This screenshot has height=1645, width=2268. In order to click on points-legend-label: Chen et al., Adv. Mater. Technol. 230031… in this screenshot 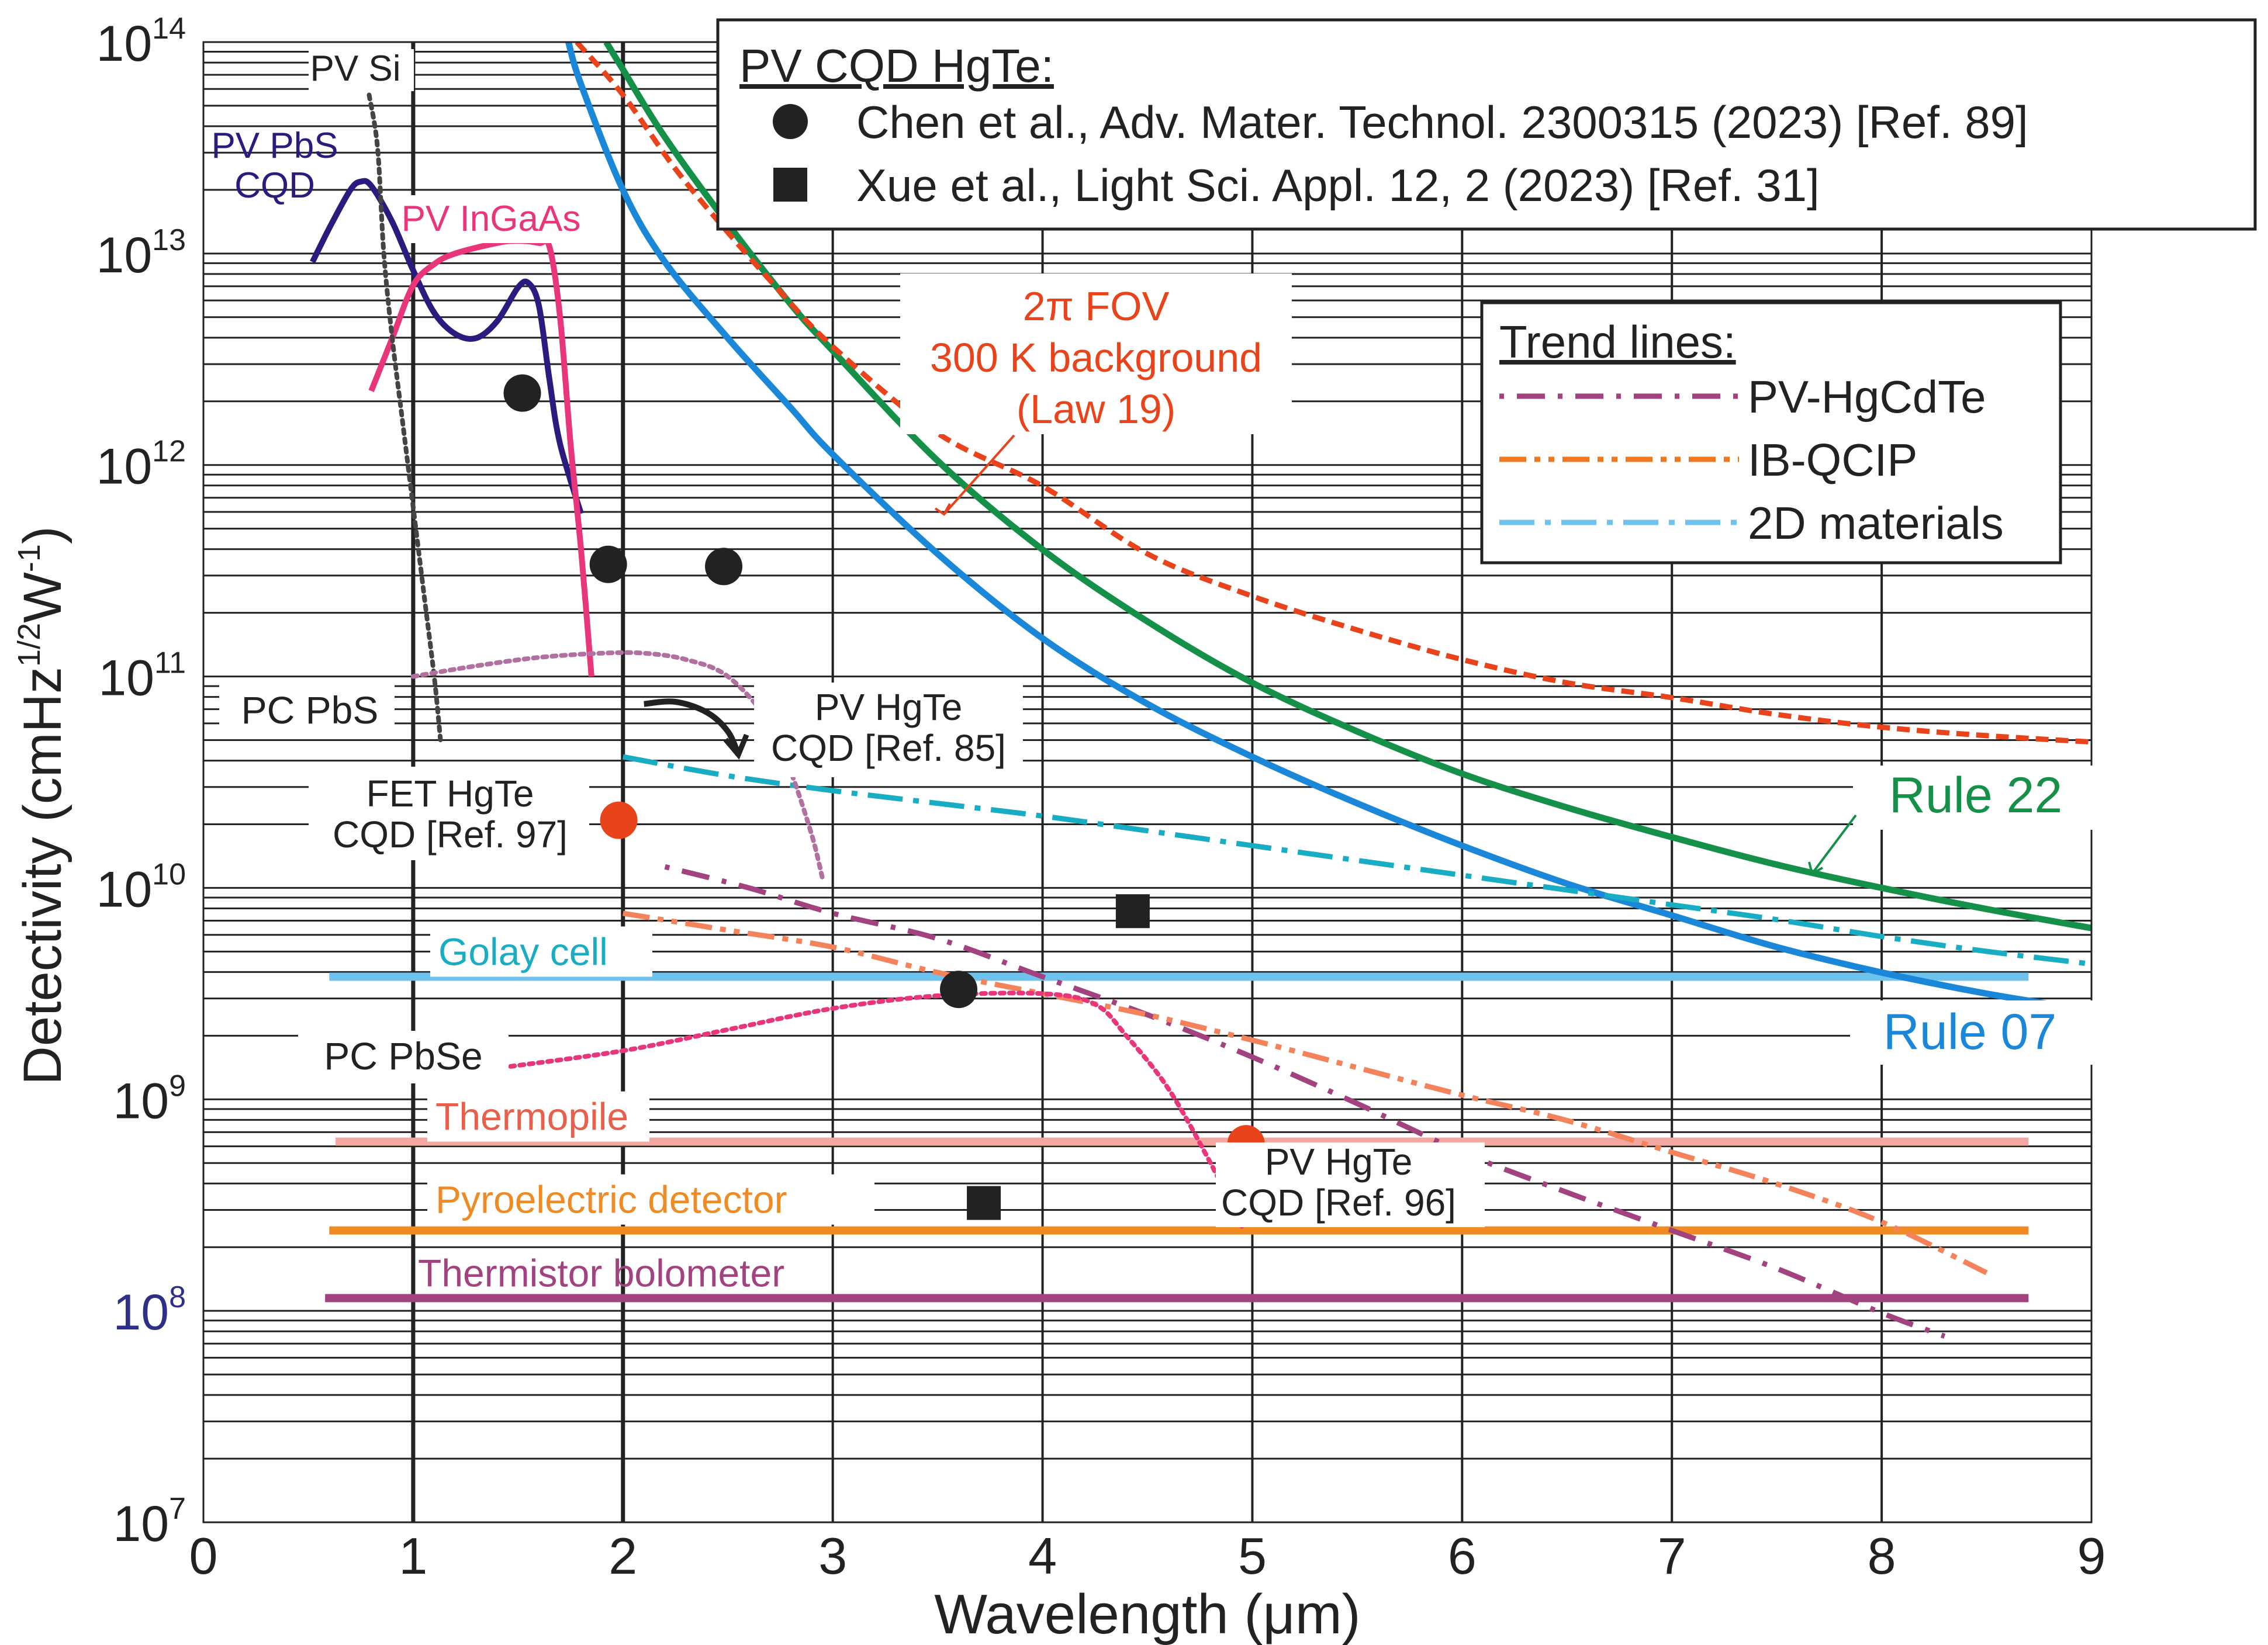, I will do `click(1442, 122)`.